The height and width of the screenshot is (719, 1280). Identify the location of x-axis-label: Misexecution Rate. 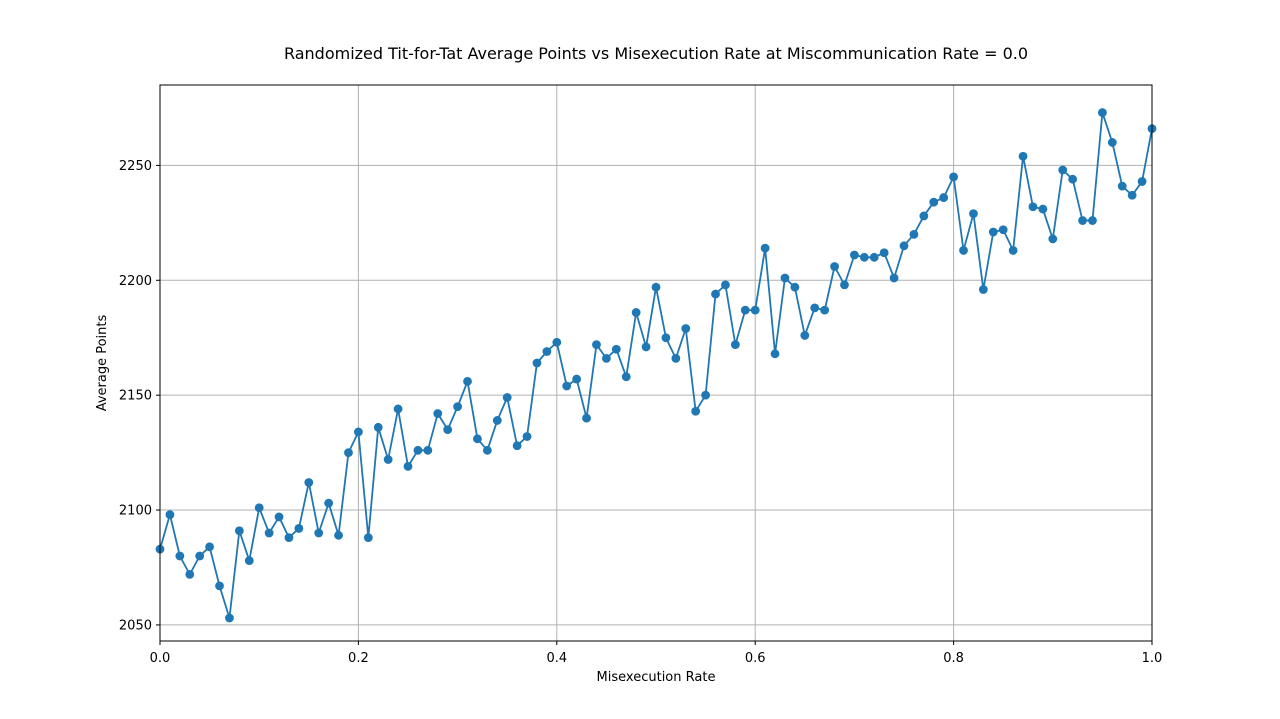
(656, 677).